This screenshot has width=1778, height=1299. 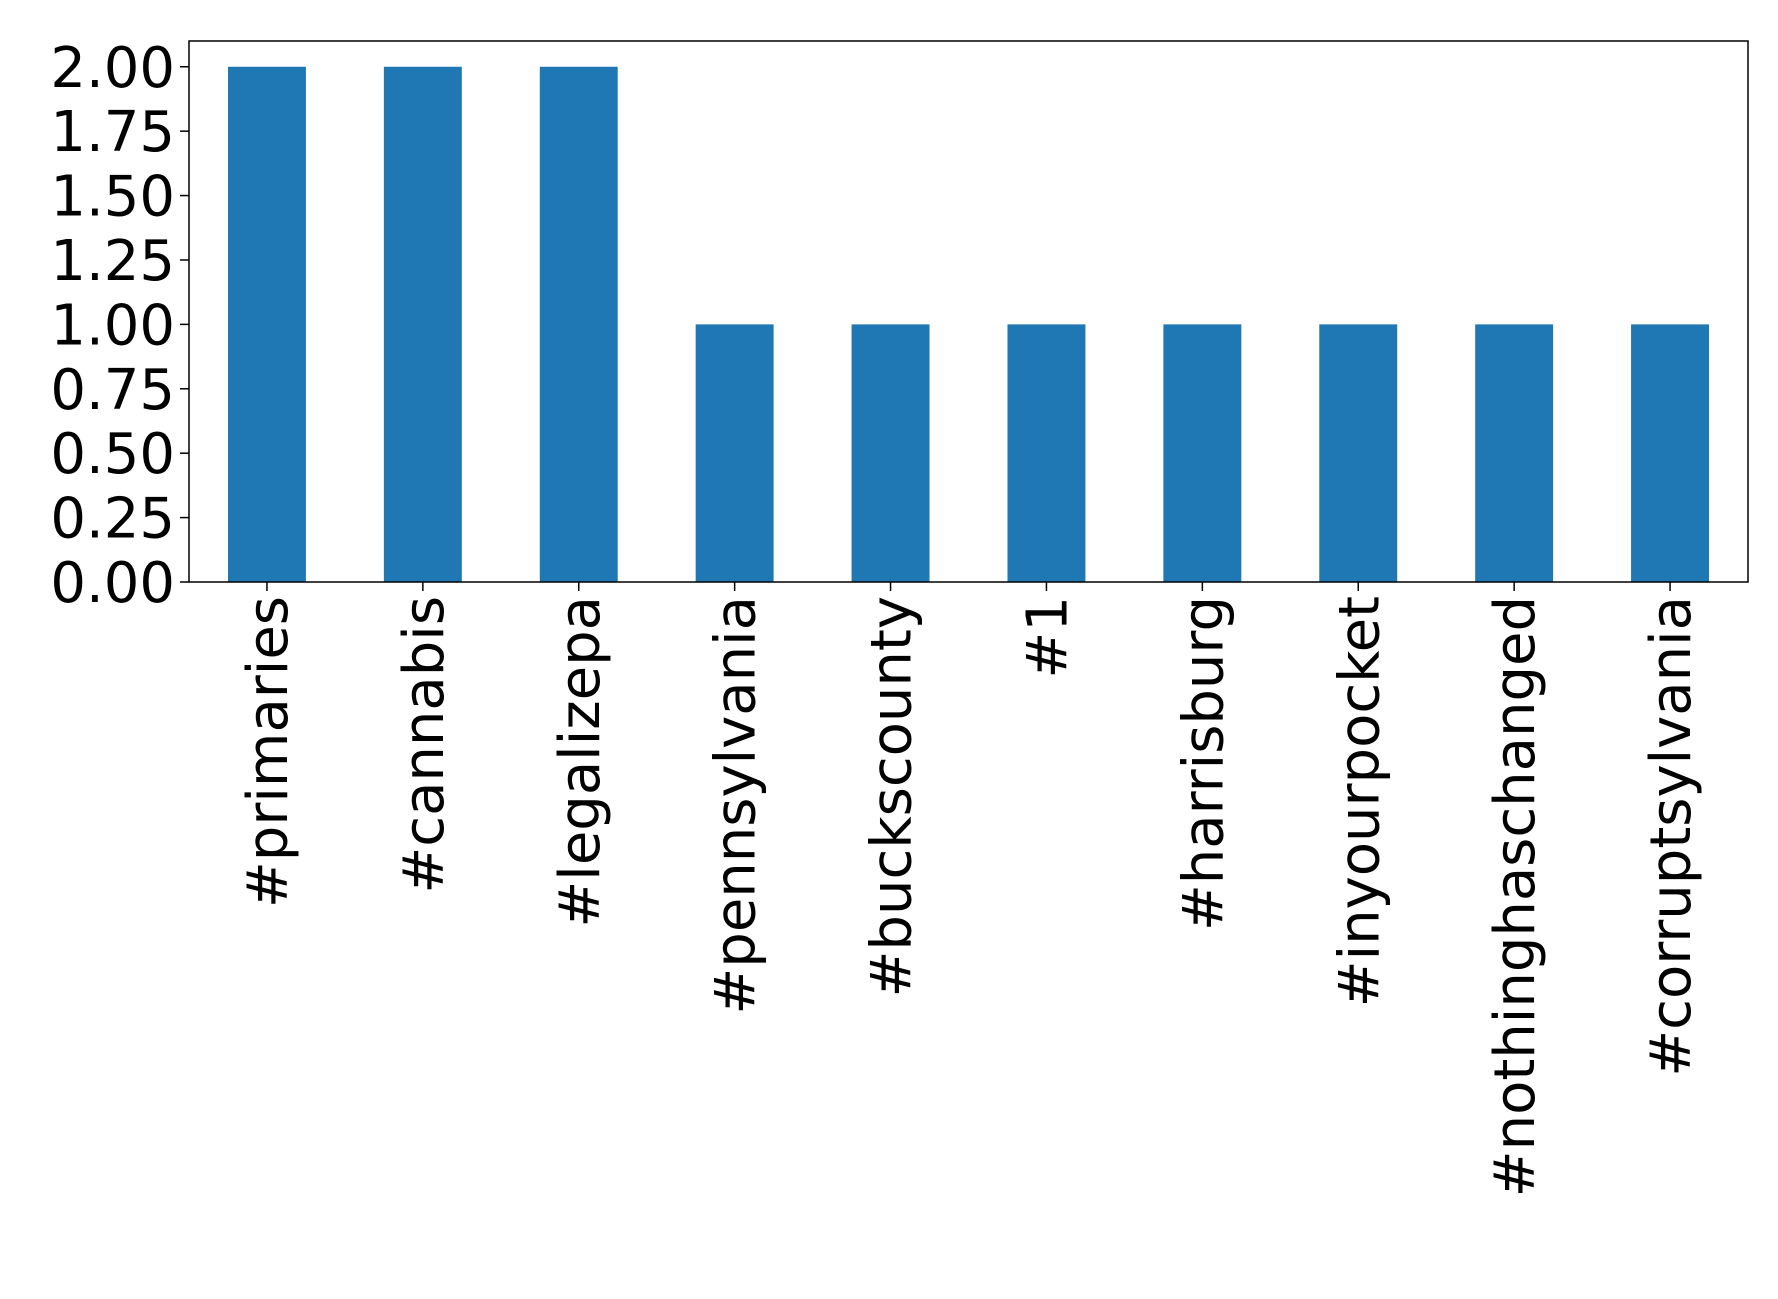 I want to click on x-tick-label: #1, so click(x=1047, y=637).